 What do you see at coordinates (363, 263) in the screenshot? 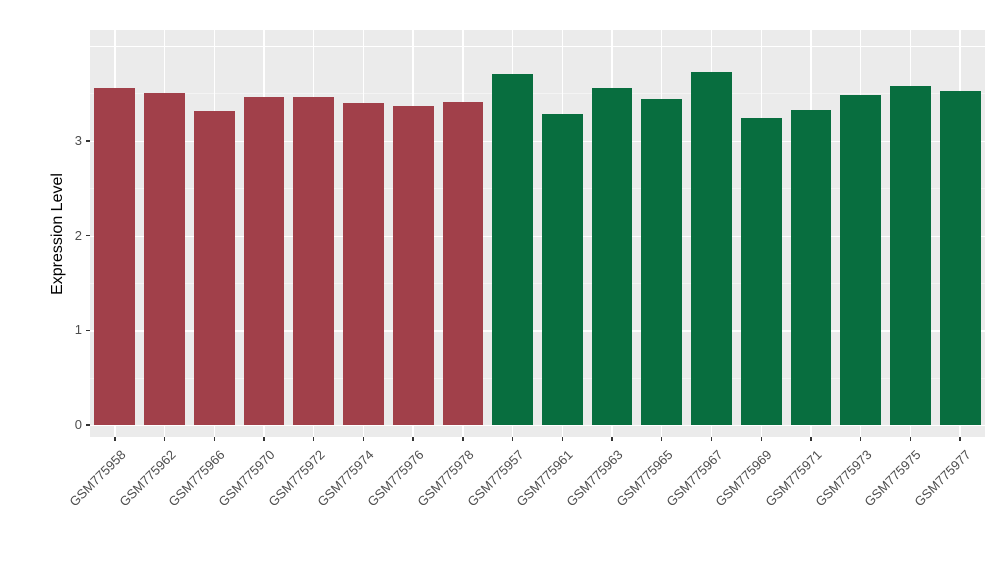
I see `bar-GSM775974` at bounding box center [363, 263].